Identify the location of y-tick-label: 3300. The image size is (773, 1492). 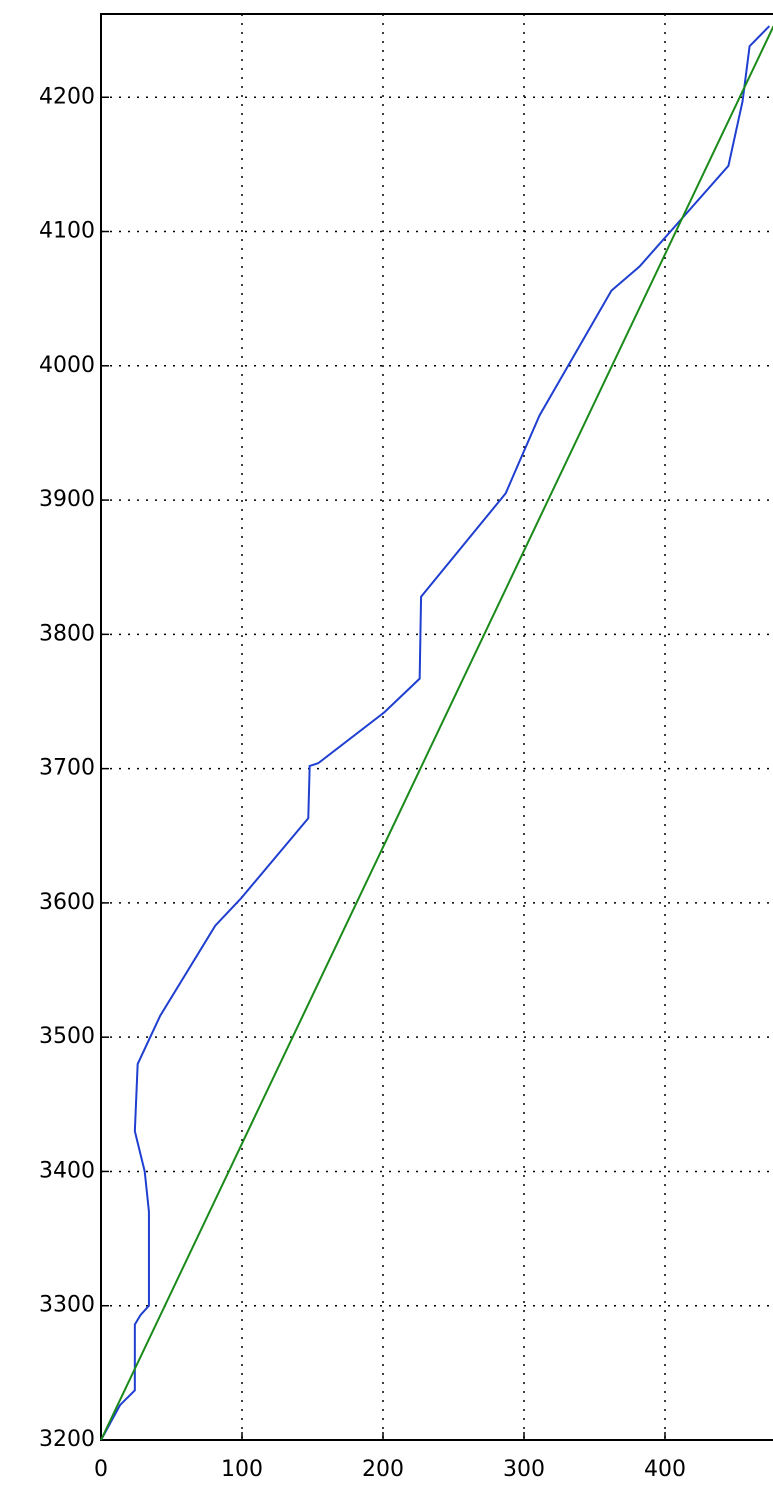
(67, 1305).